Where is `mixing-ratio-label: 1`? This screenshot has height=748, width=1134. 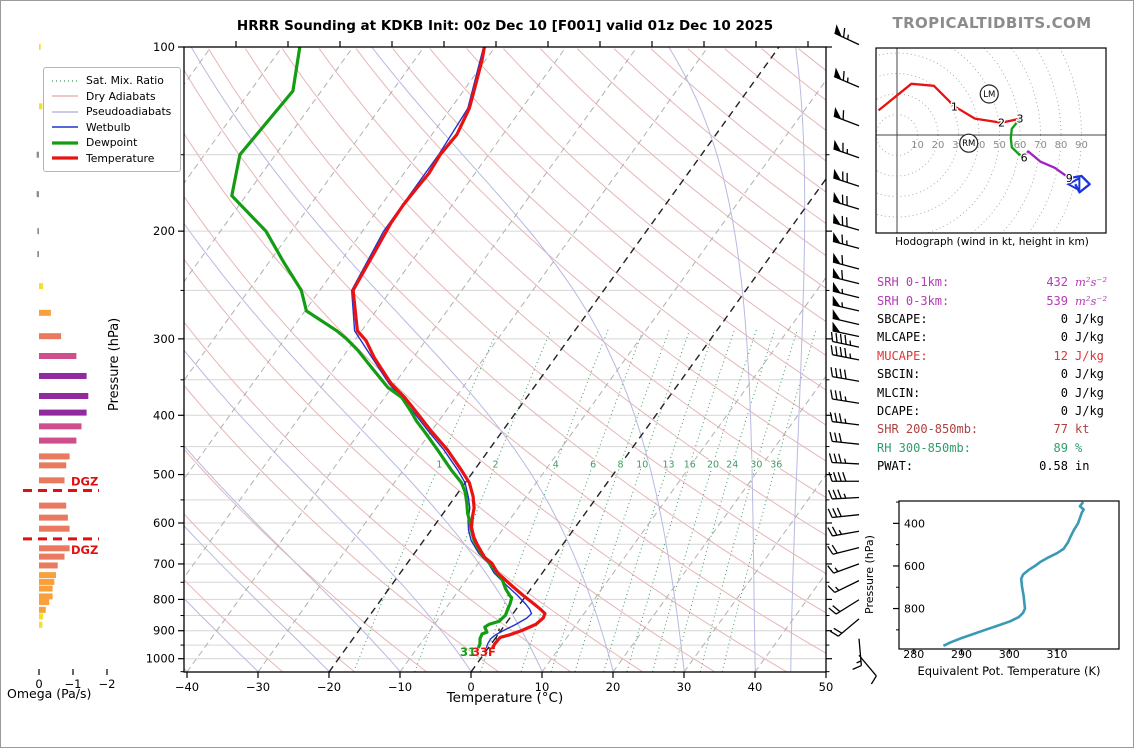 mixing-ratio-label: 1 is located at coordinates (439, 464).